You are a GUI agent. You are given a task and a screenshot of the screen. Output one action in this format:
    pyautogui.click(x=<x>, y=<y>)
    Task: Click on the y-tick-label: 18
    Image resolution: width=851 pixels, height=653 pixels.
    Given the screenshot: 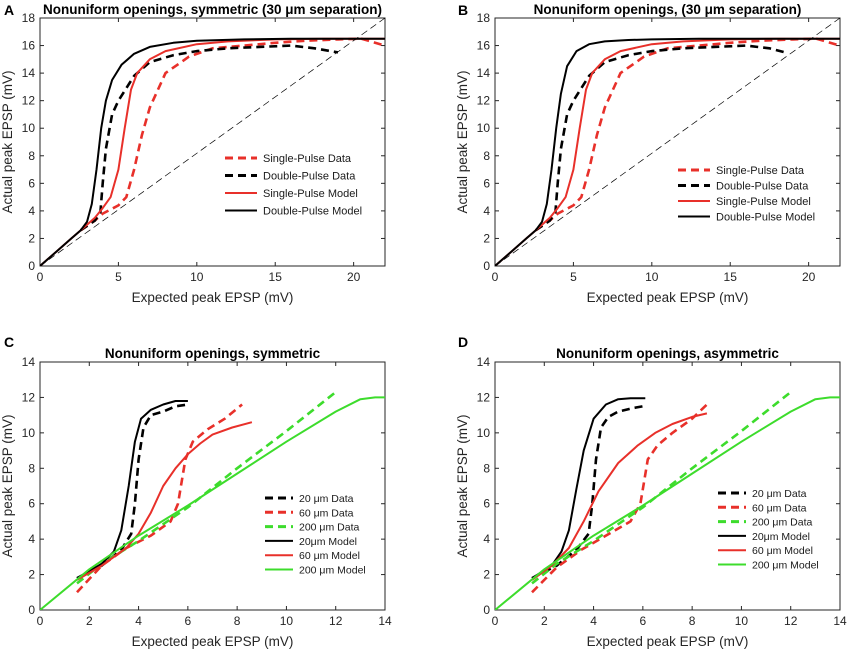 What is the action you would take?
    pyautogui.click(x=484, y=18)
    